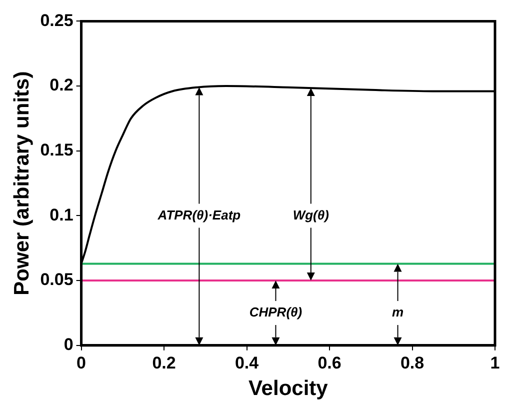 The height and width of the screenshot is (410, 515). Describe the element at coordinates (247, 362) in the screenshot. I see `x-tick-label: 0.4` at that location.